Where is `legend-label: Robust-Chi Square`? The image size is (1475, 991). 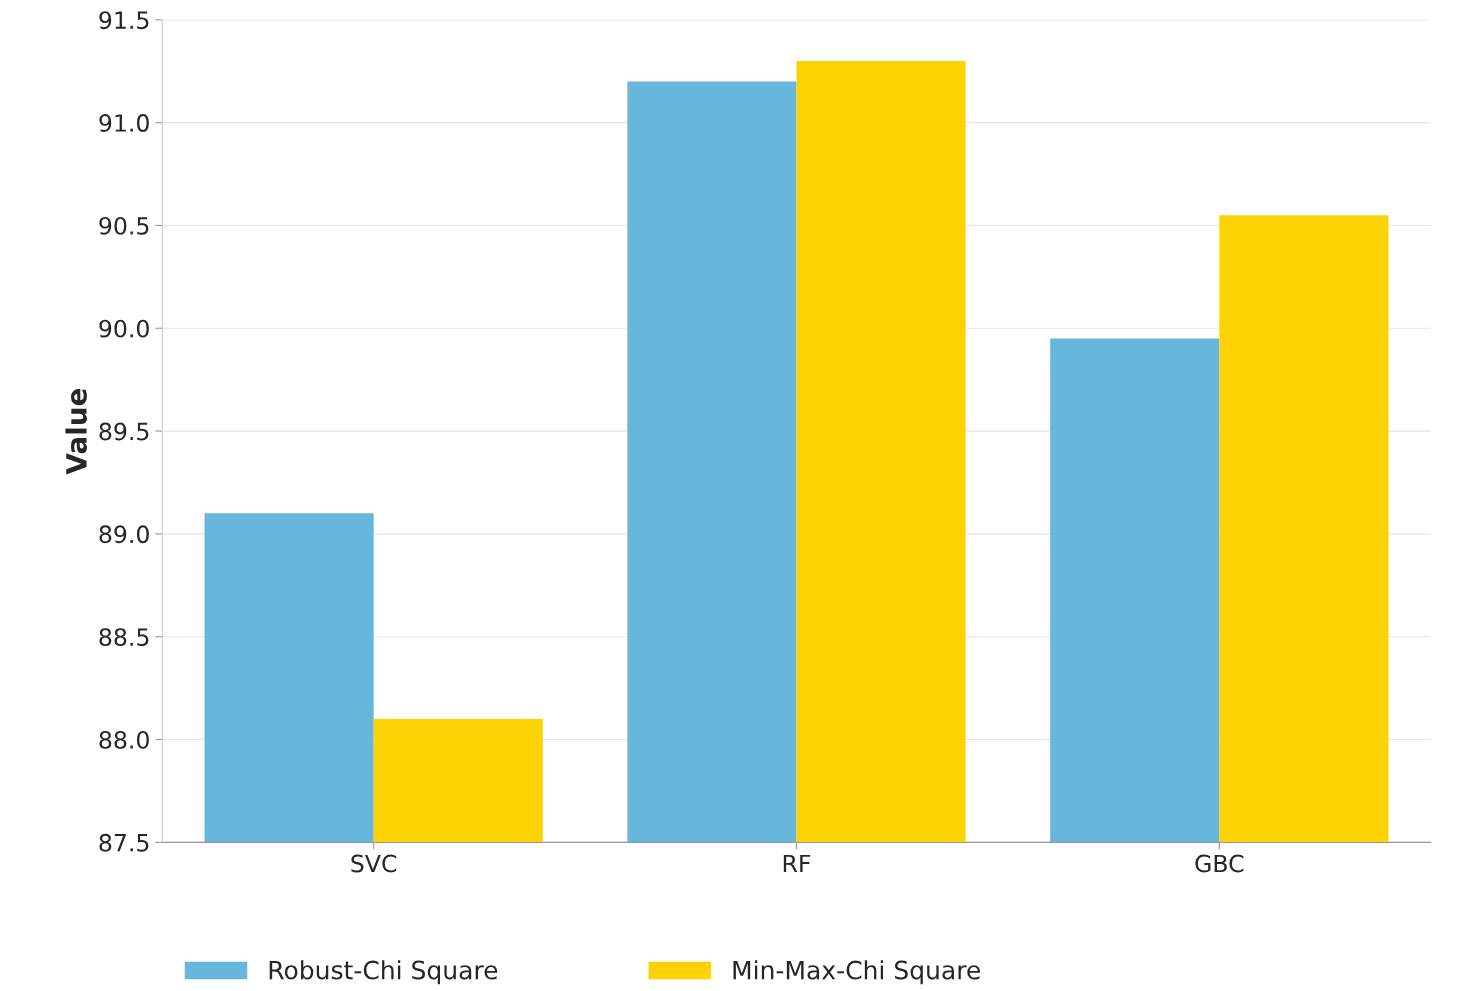
legend-label: Robust-Chi Square is located at coordinates (383, 972).